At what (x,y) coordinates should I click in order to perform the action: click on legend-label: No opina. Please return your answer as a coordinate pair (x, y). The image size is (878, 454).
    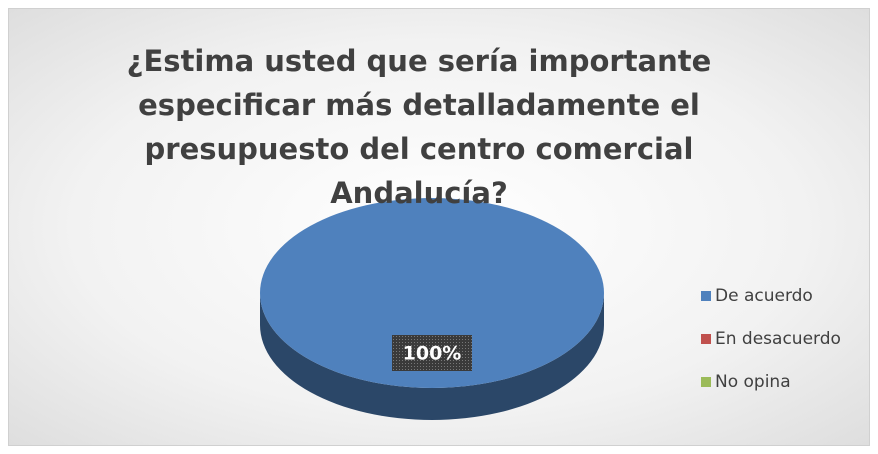
    Looking at the image, I should click on (753, 382).